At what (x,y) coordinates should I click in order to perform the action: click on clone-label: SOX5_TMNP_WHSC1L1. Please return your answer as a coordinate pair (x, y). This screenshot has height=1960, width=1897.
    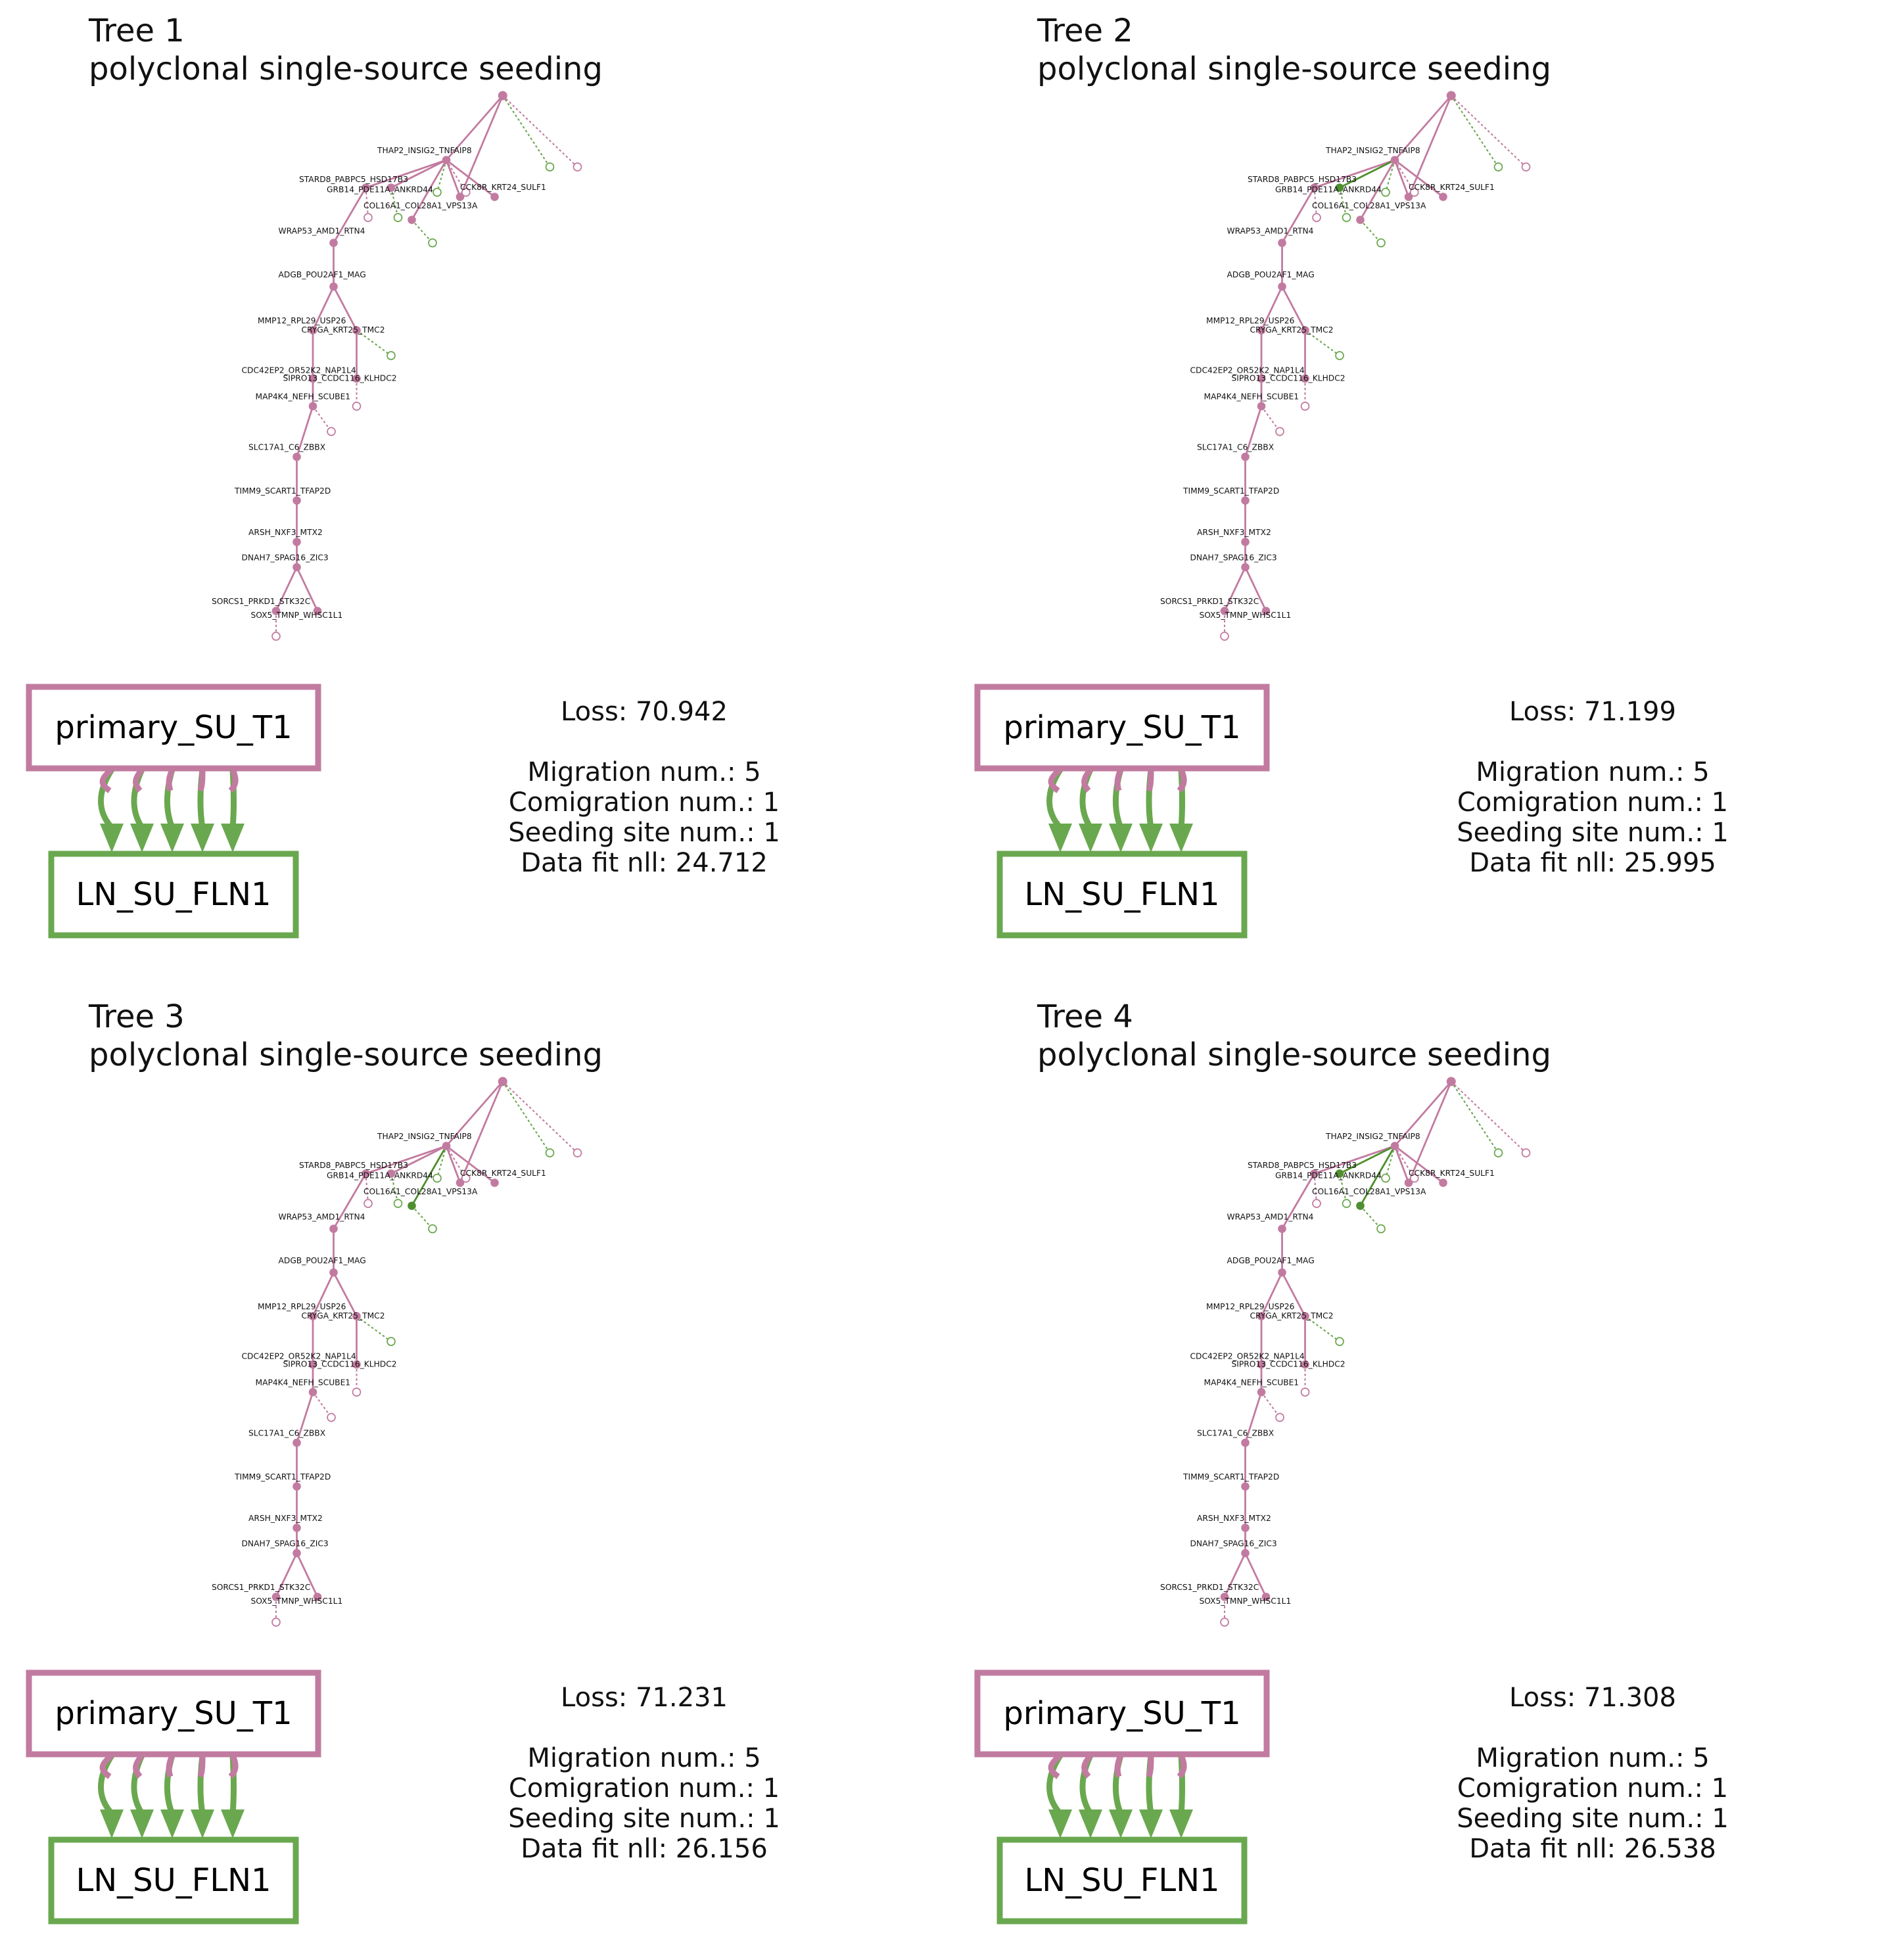
    Looking at the image, I should click on (1246, 615).